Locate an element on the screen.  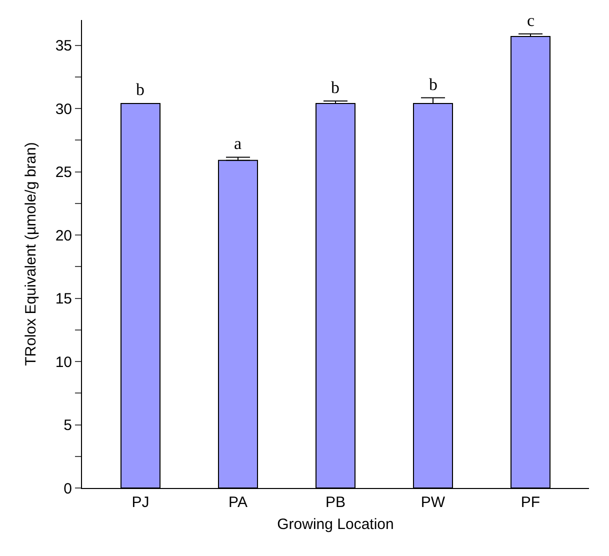
x-tick-label: PW is located at coordinates (433, 502).